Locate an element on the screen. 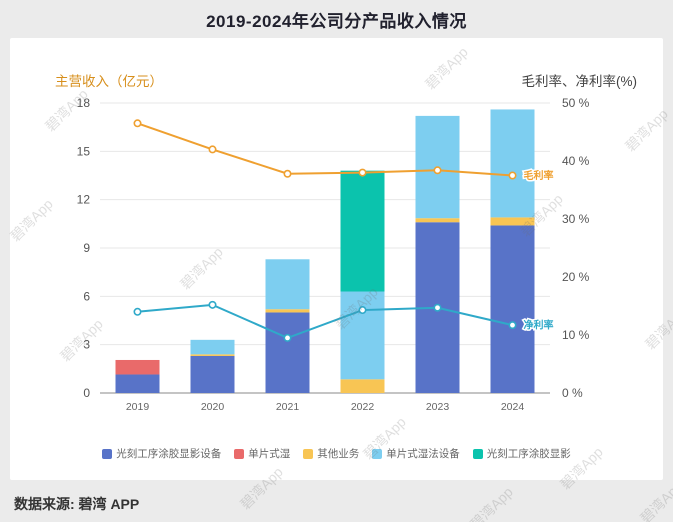 This screenshot has height=522, width=673. legend-label: 单片式湿法设备 is located at coordinates (423, 454).